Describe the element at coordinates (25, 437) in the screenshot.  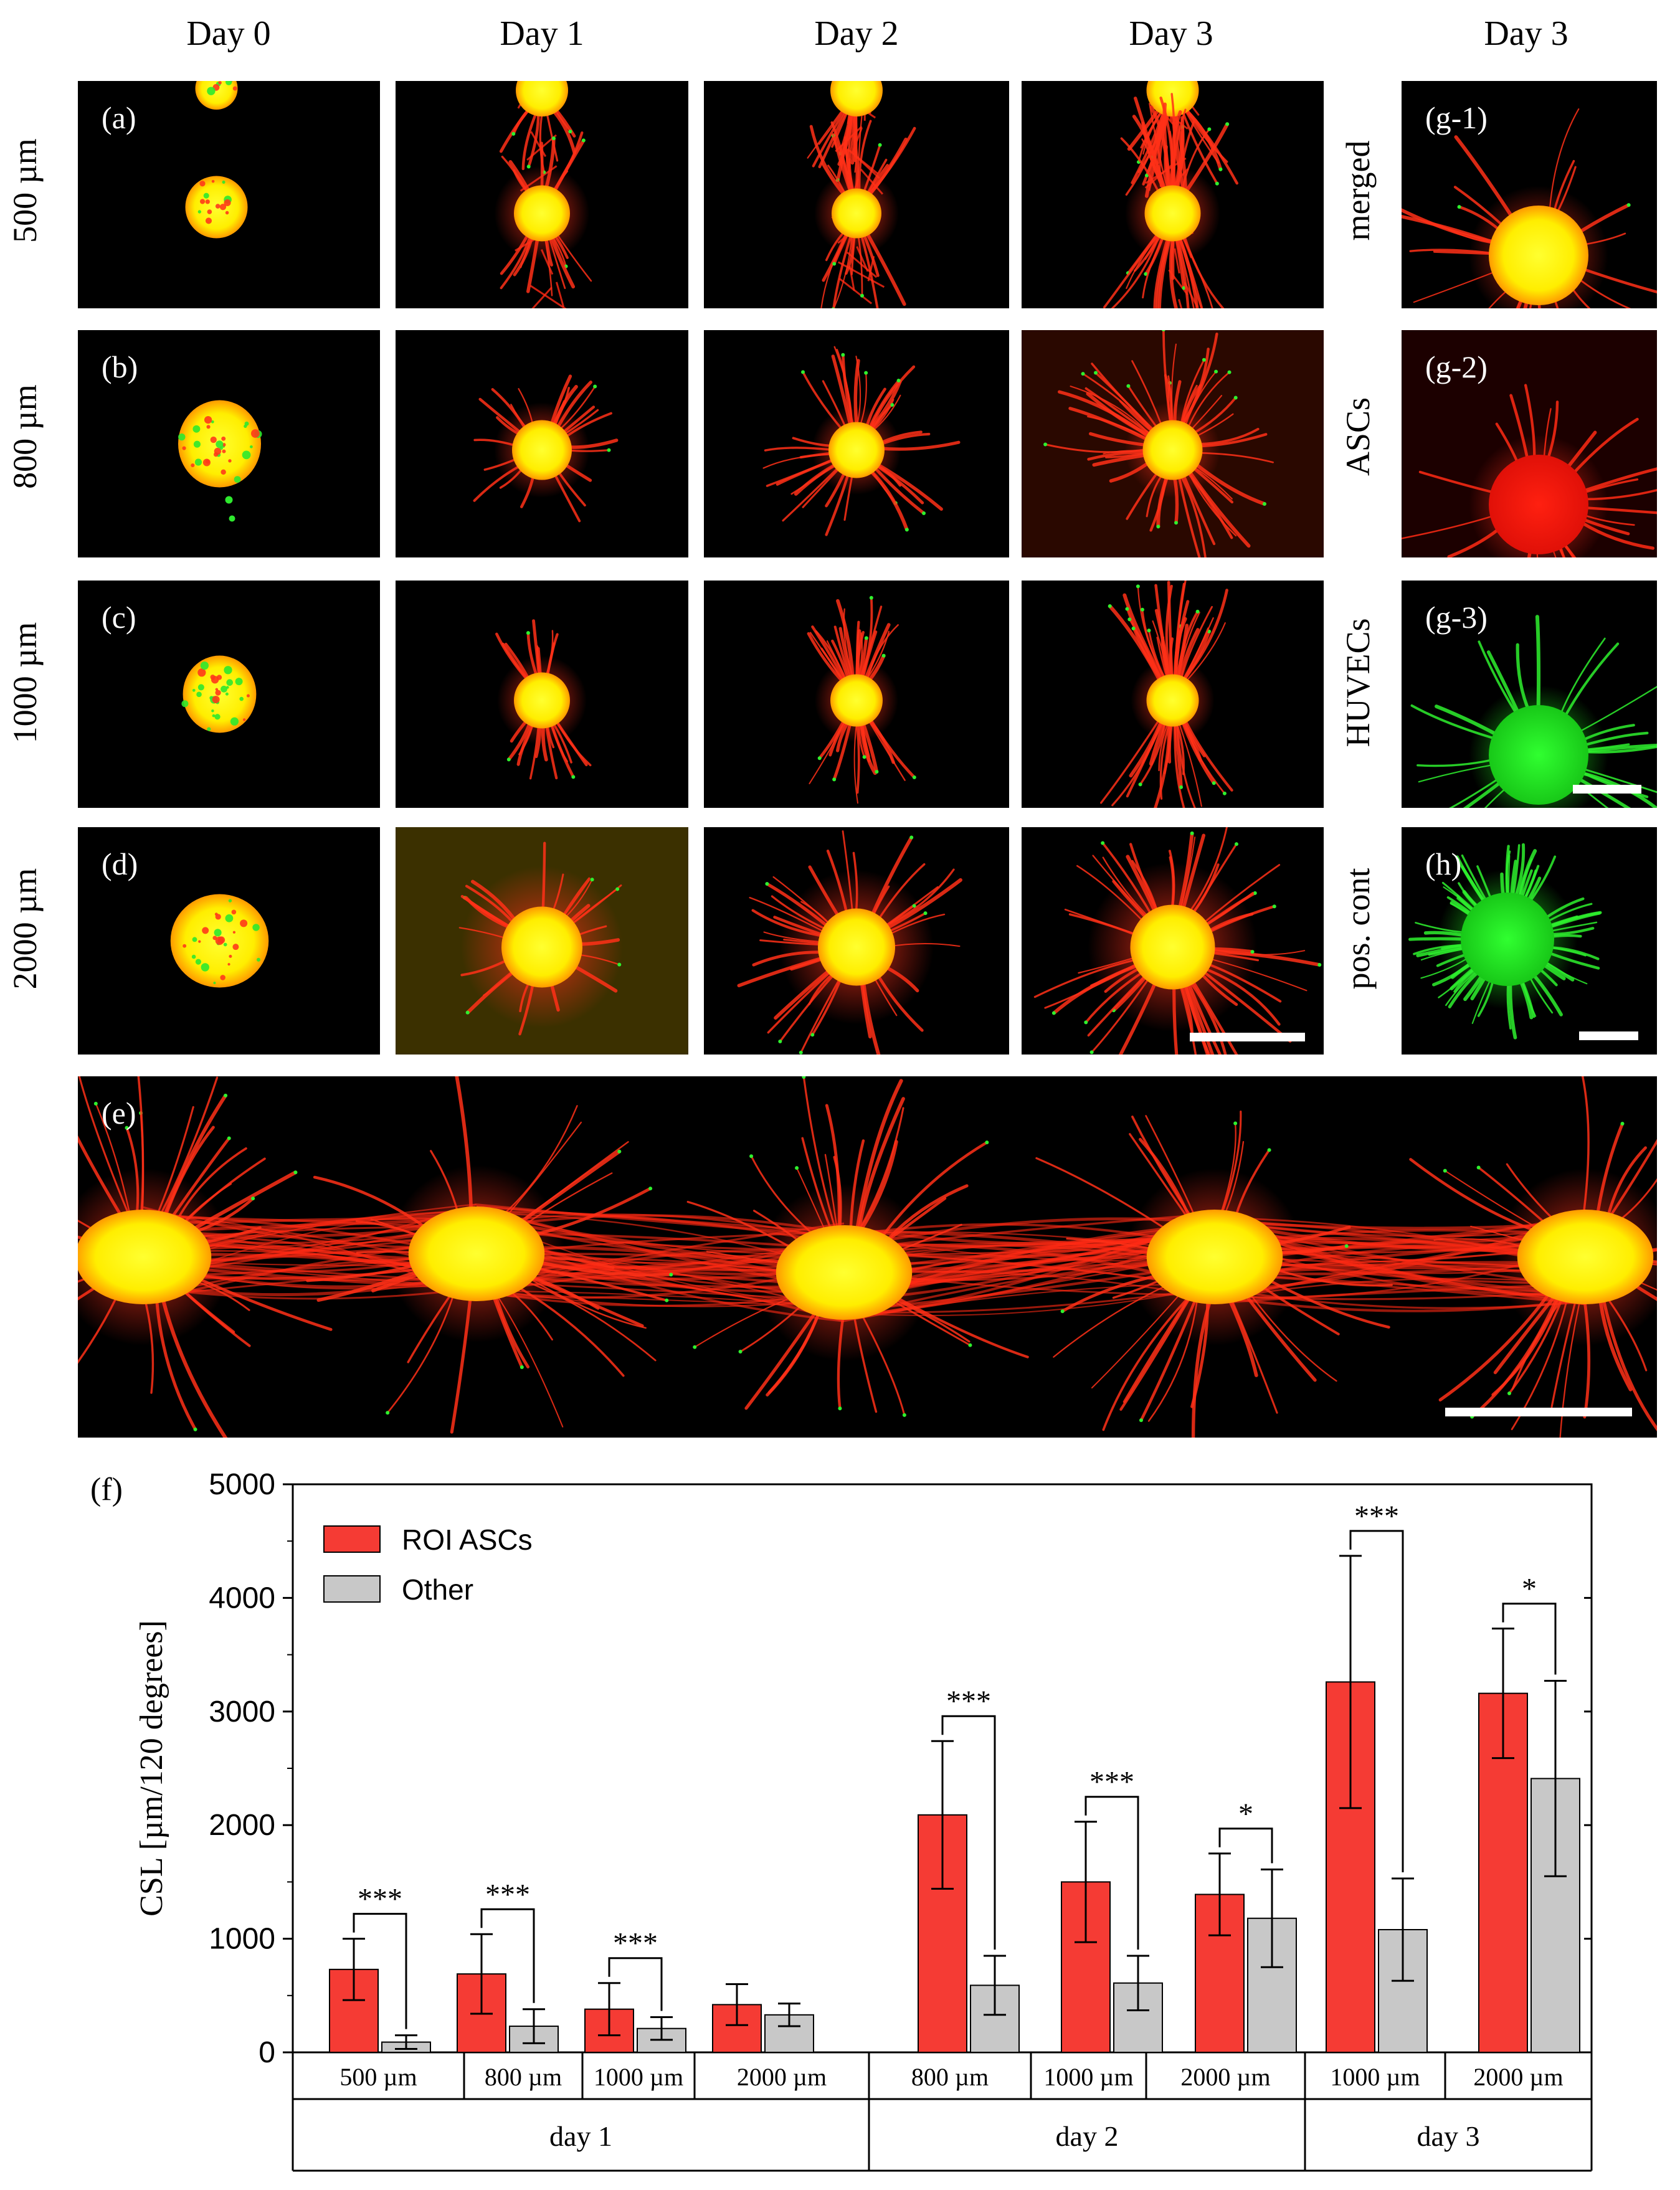
I see `row-label-800: 800 µm` at that location.